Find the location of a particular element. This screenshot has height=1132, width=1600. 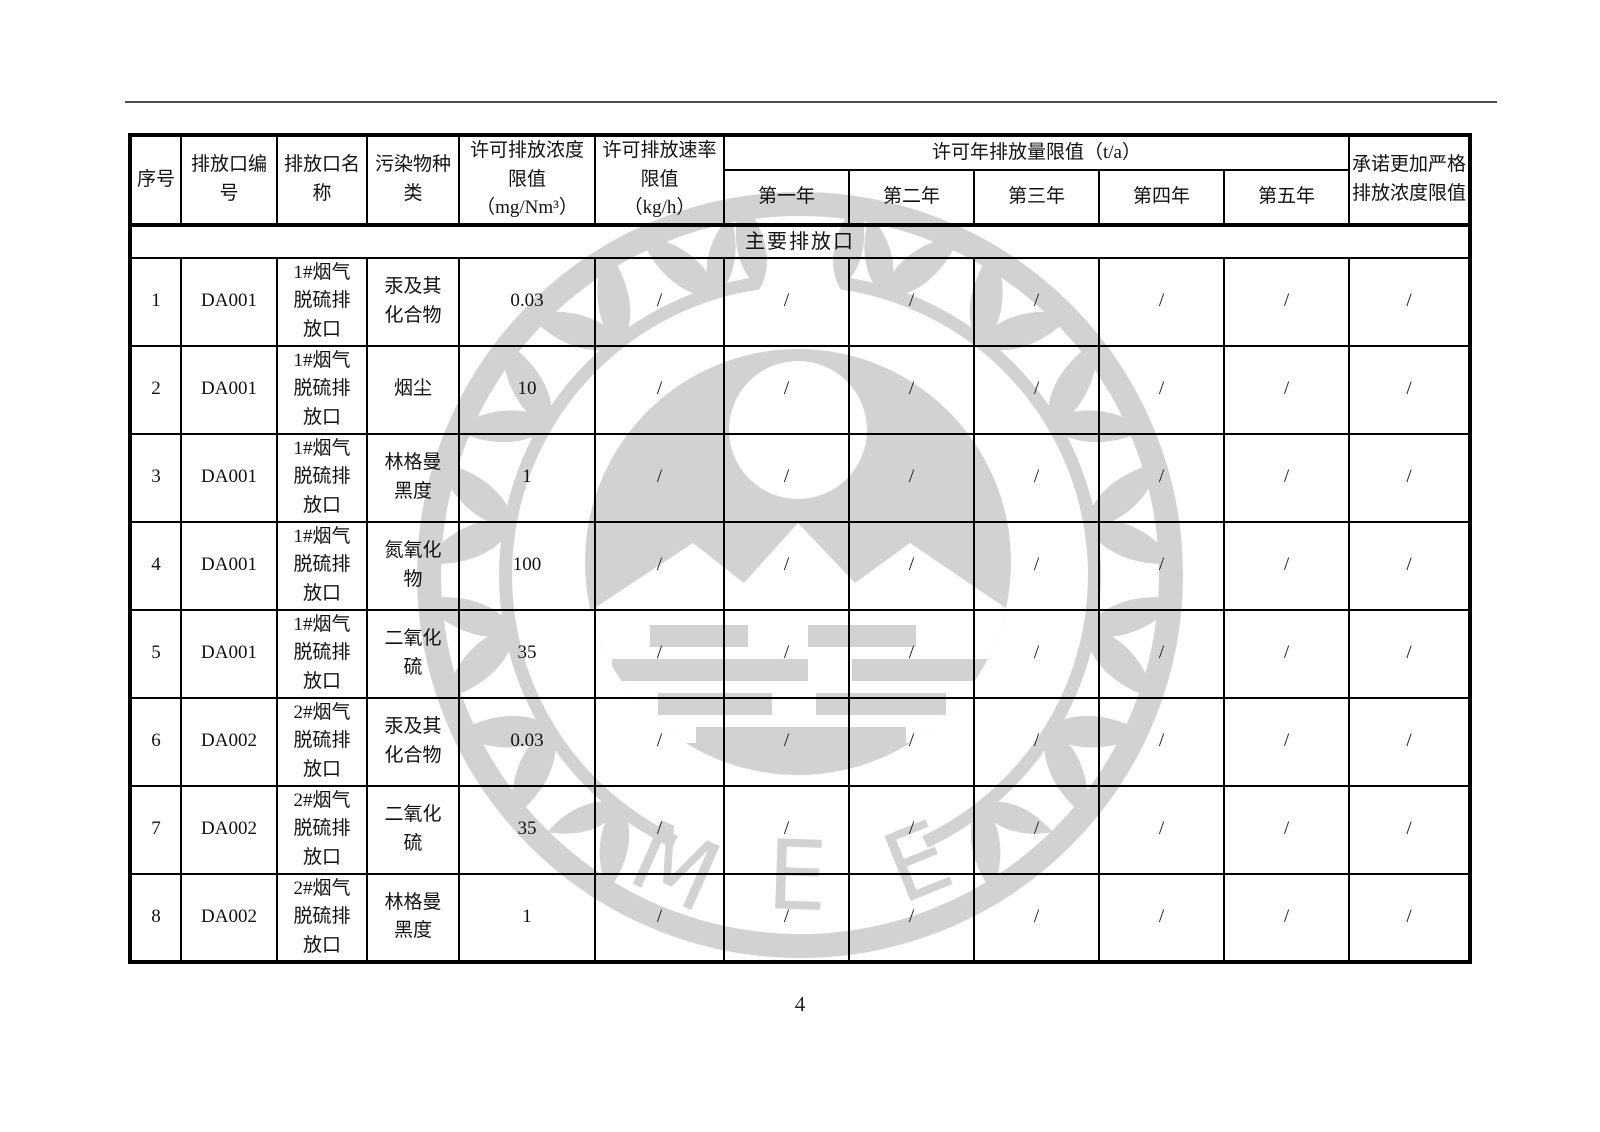

section-label: 主要排放口 is located at coordinates (800, 240).